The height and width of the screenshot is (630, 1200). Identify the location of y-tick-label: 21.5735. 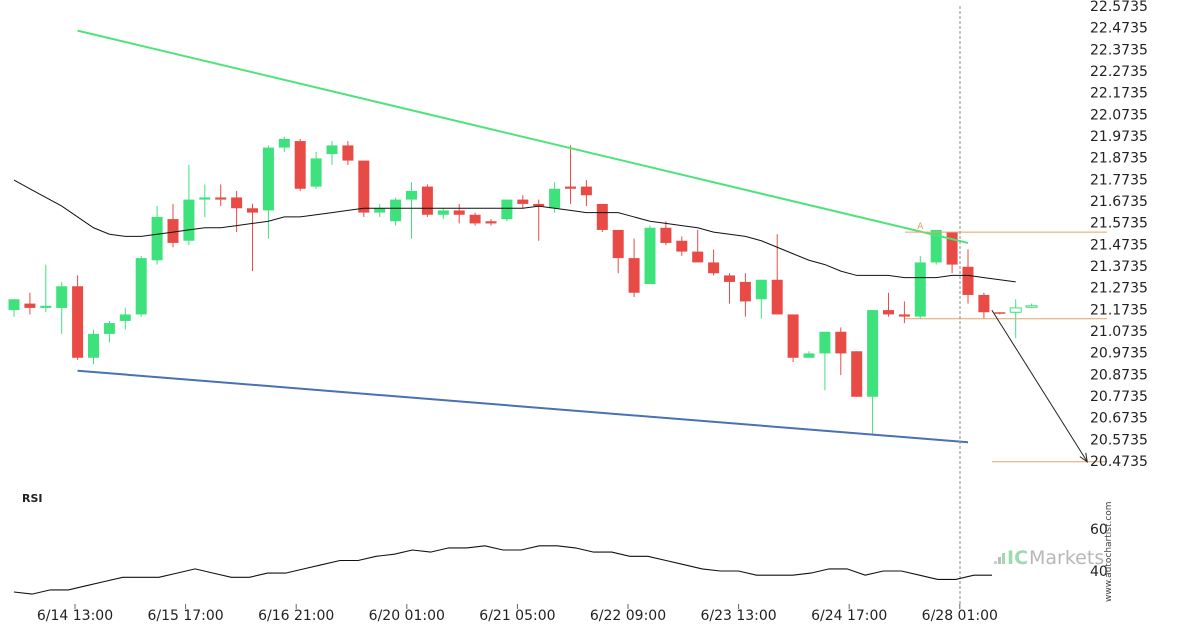
(1119, 224).